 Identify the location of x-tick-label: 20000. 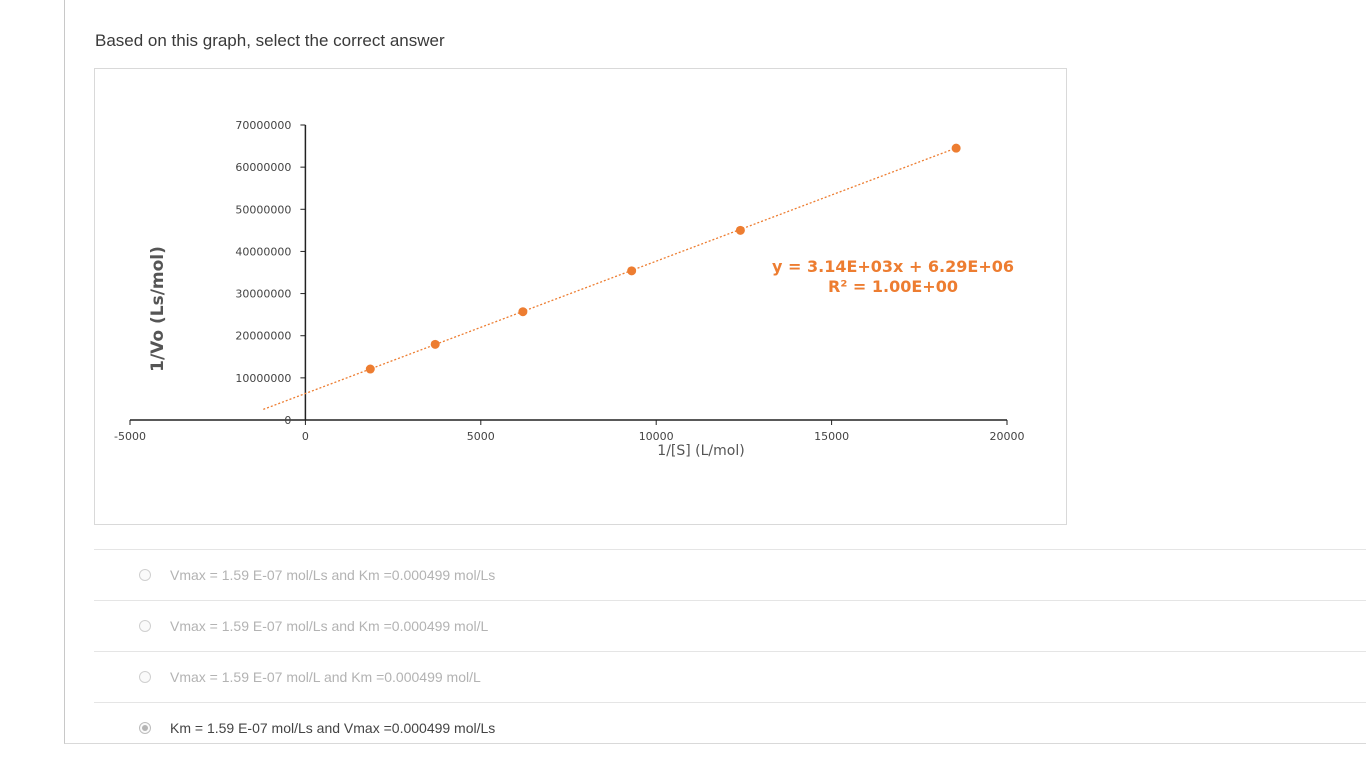
(1007, 436).